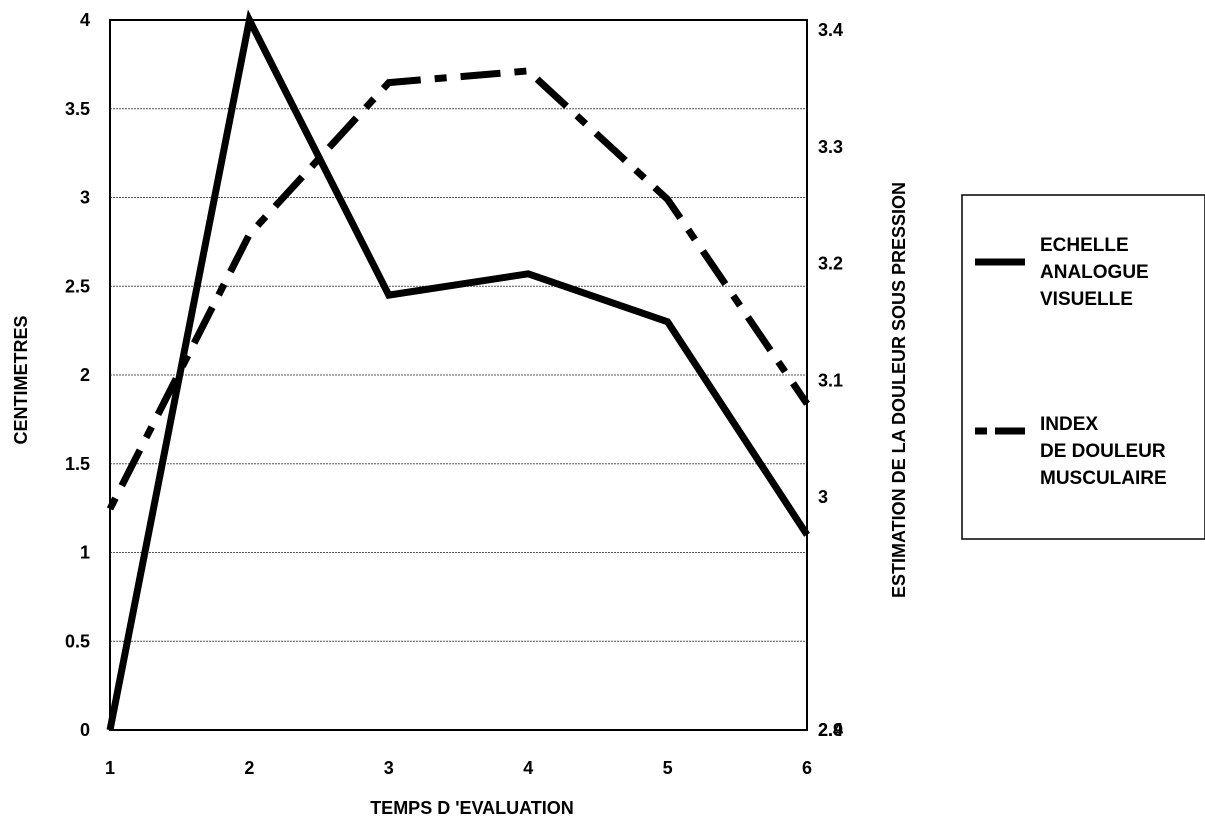 This screenshot has height=822, width=1205. I want to click on x-tick-label: 2, so click(249, 768).